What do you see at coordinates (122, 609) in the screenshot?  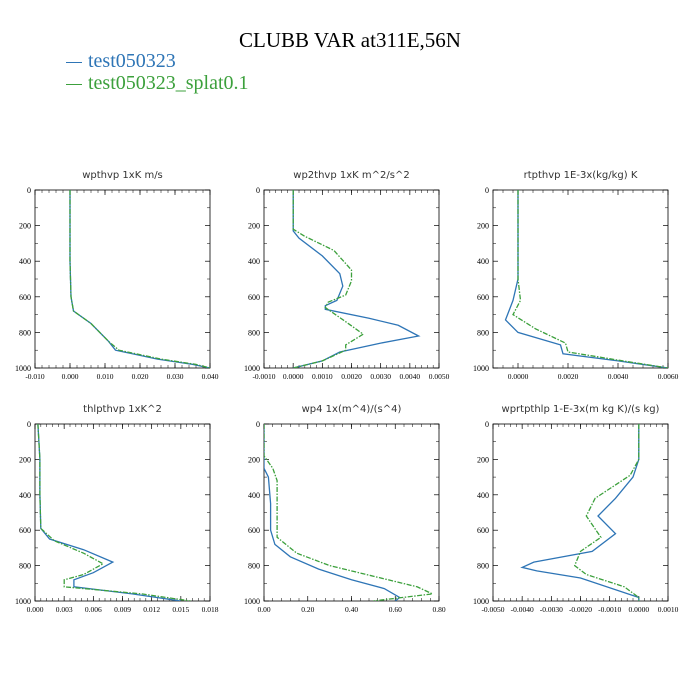 I see `x-tick-label: 0.009` at bounding box center [122, 609].